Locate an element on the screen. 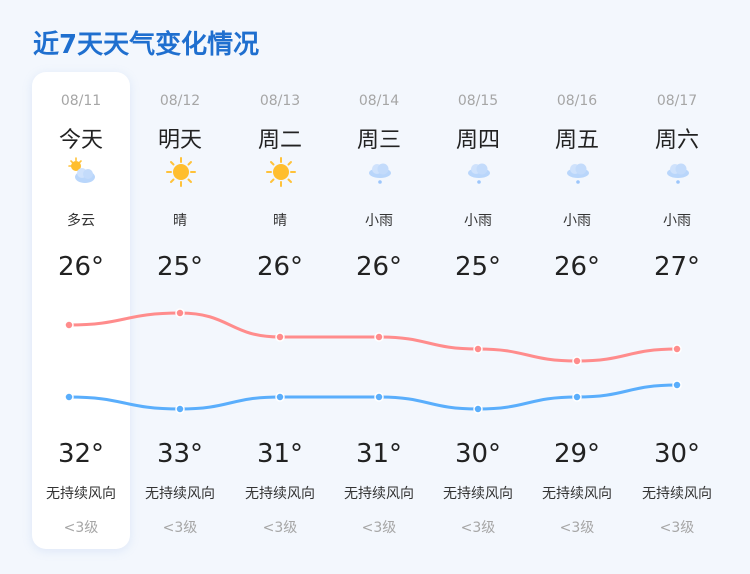 This screenshot has width=750, height=574. high-temp: 32° is located at coordinates (81, 454).